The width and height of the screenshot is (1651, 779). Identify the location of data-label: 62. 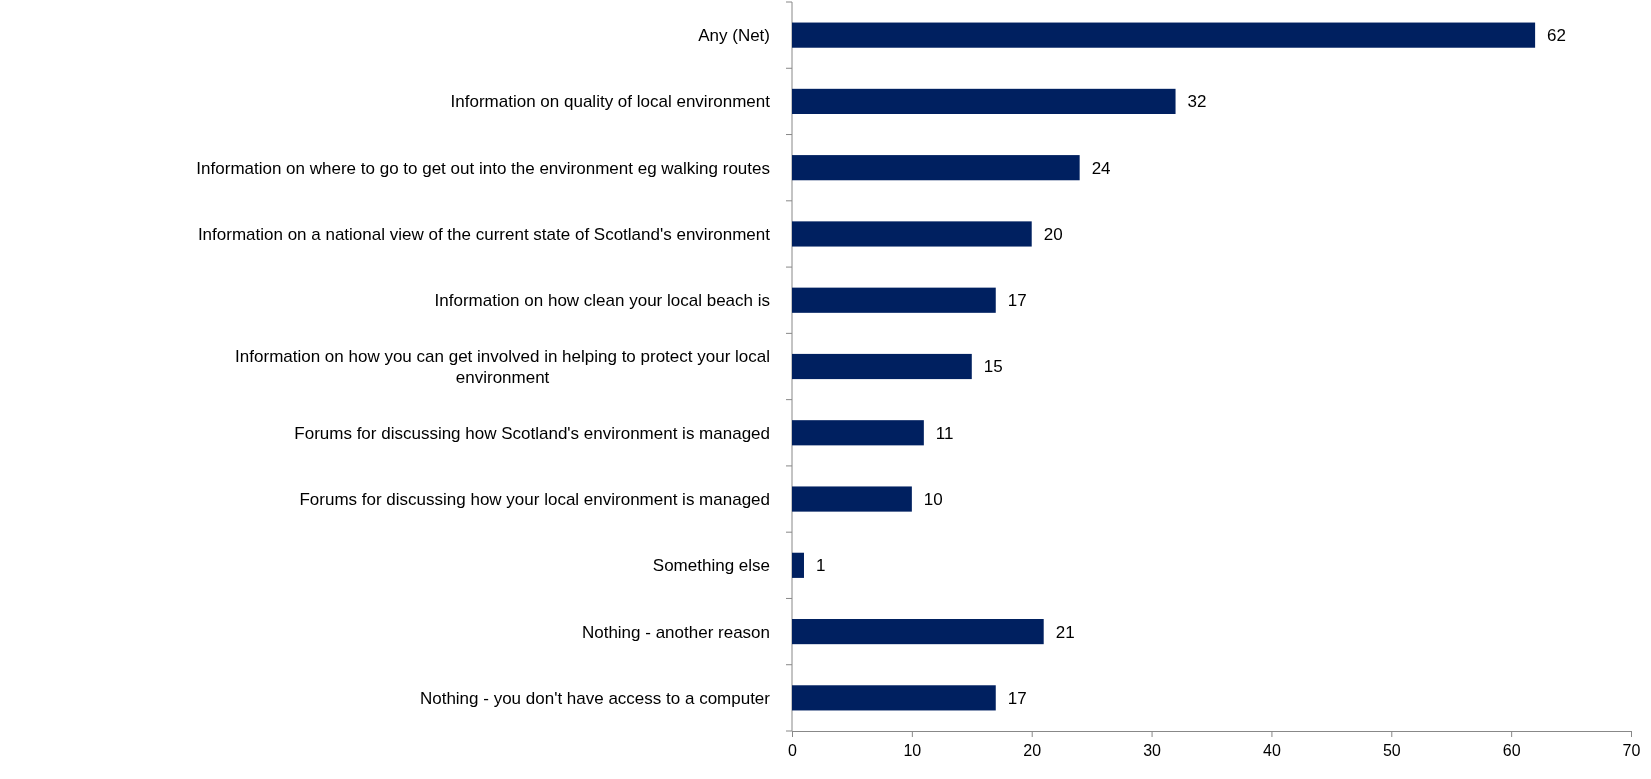
(1557, 36).